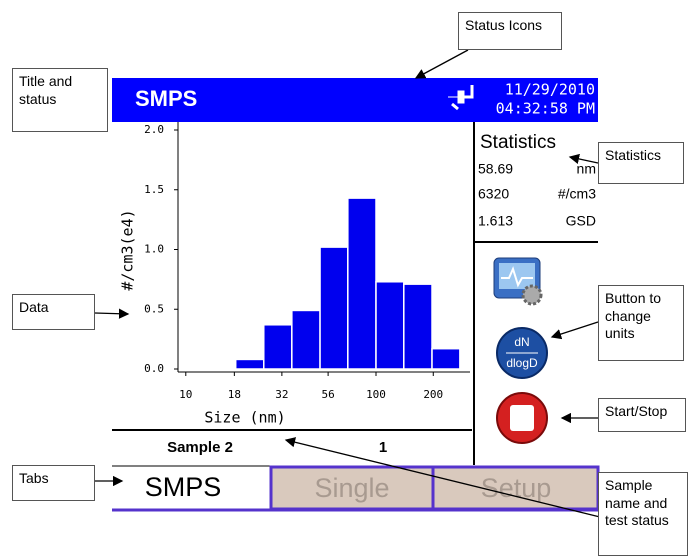 This screenshot has height=558, width=690. I want to click on x-tick-label: 32, so click(281, 394).